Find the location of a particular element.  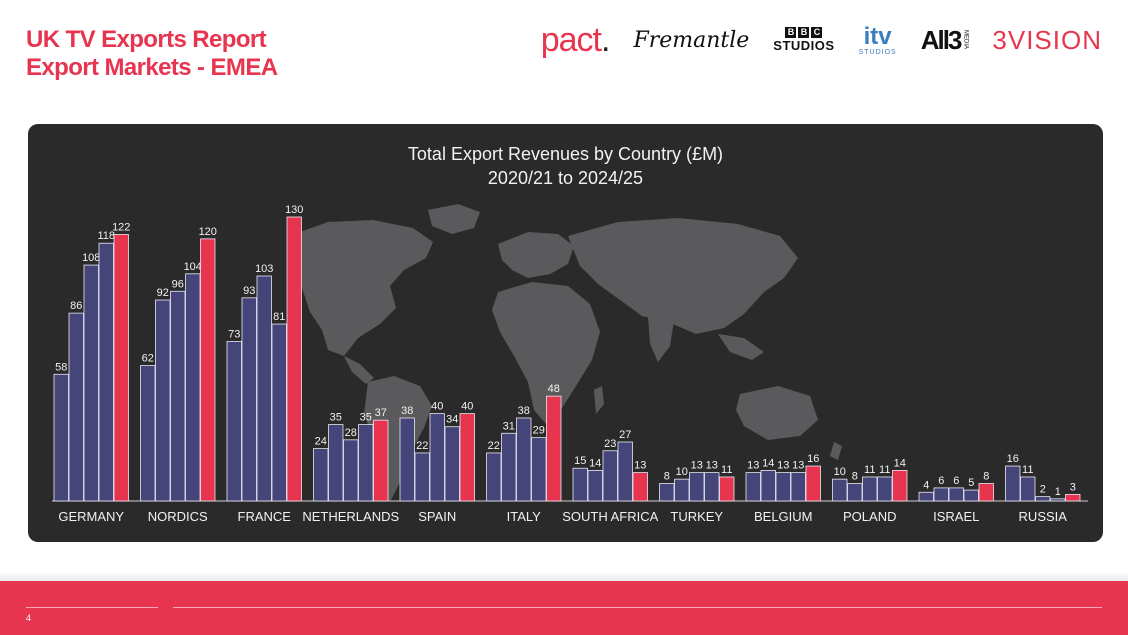

bar-value-label: 16 is located at coordinates (1013, 459).